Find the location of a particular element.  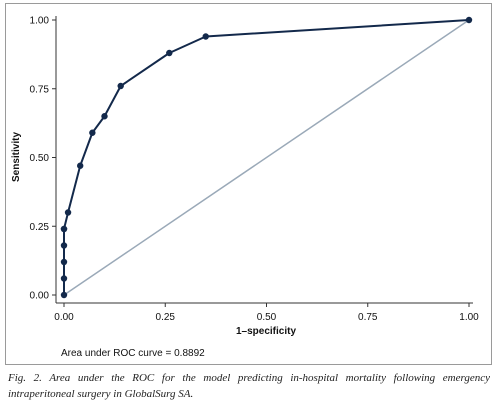

auc-annotation: Area under ROC curve = 0.8892 is located at coordinates (133, 353).